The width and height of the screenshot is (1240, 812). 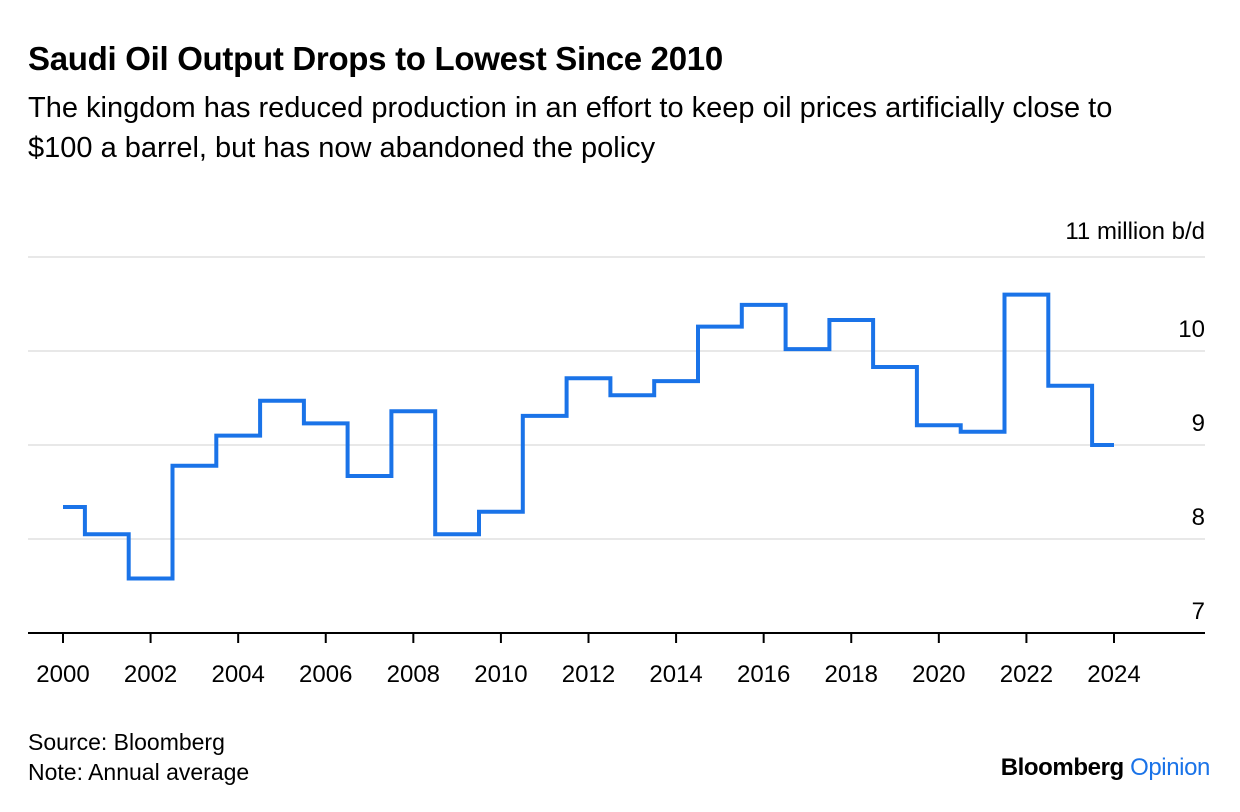 What do you see at coordinates (1113, 674) in the screenshot?
I see `x-tick-label-2024: 2024` at bounding box center [1113, 674].